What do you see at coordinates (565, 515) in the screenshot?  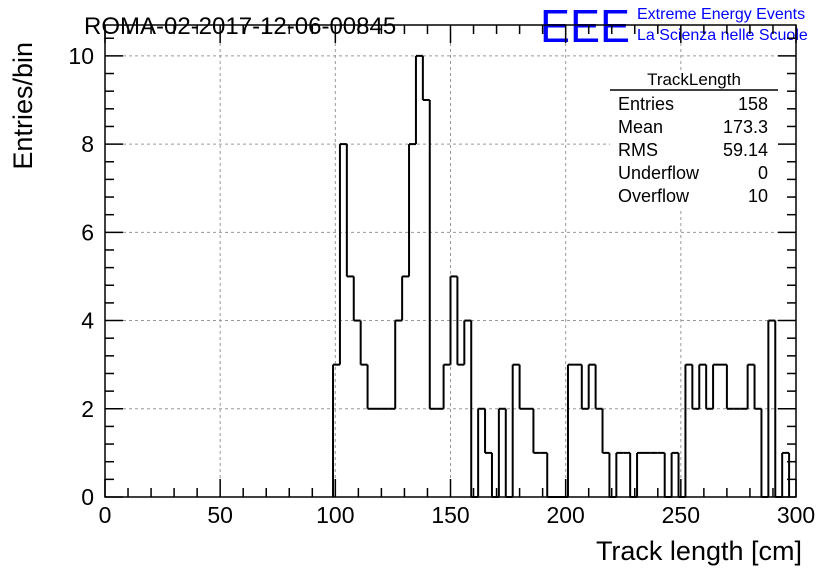 I see `x-tick-label: 200` at bounding box center [565, 515].